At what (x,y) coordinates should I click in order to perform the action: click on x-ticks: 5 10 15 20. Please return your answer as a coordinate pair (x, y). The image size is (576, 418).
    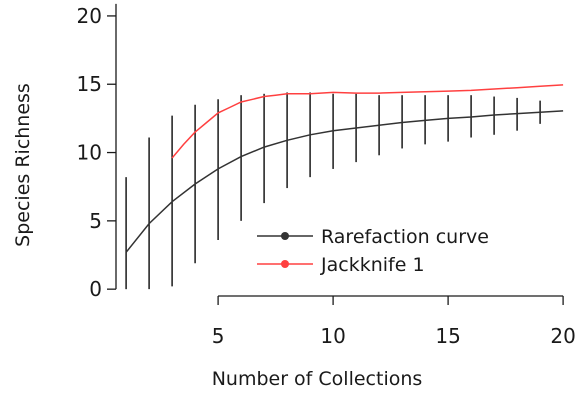
    Looking at the image, I should click on (394, 322).